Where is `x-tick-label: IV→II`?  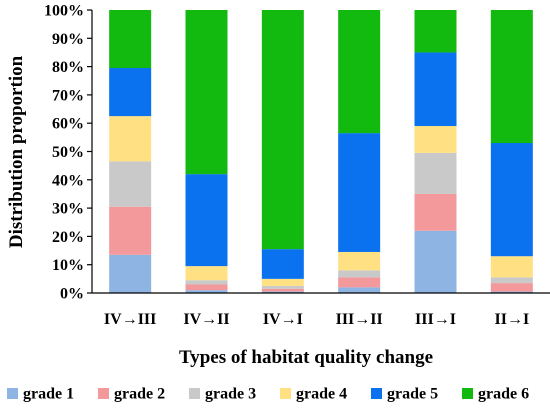 x-tick-label: IV→II is located at coordinates (206, 319).